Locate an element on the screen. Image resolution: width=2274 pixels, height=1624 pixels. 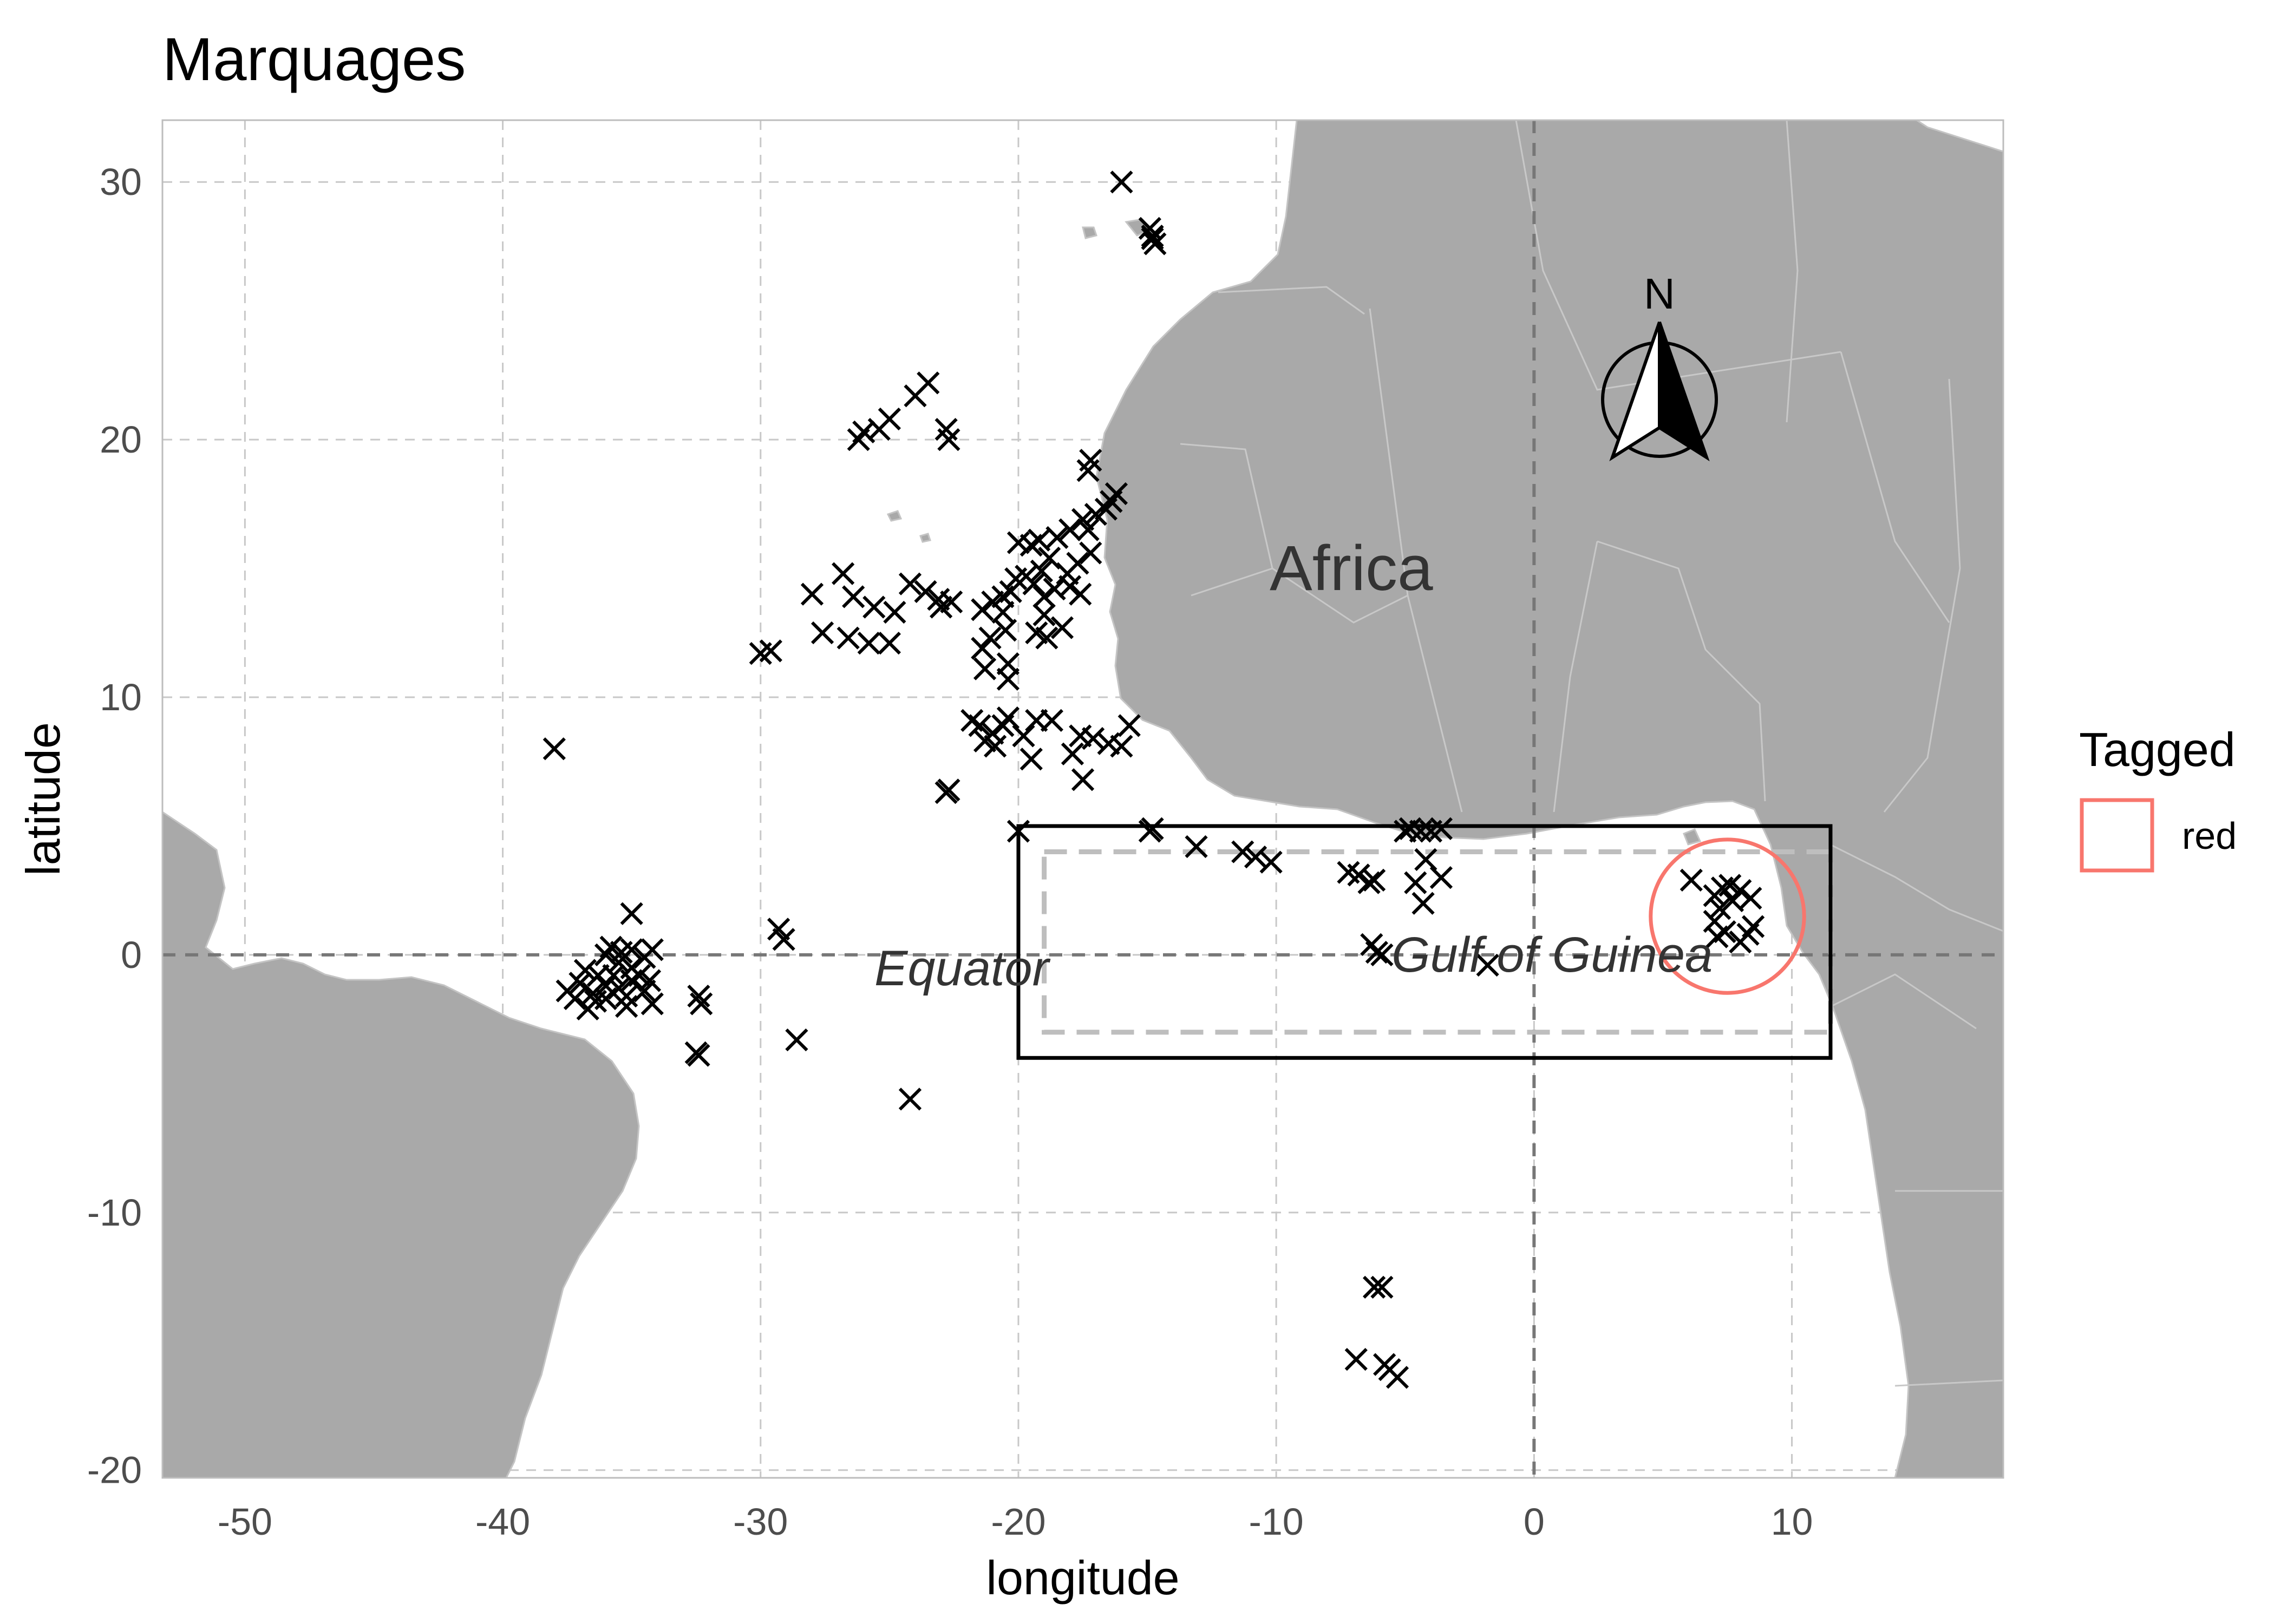
x-tick-label: -50 is located at coordinates (245, 1522).